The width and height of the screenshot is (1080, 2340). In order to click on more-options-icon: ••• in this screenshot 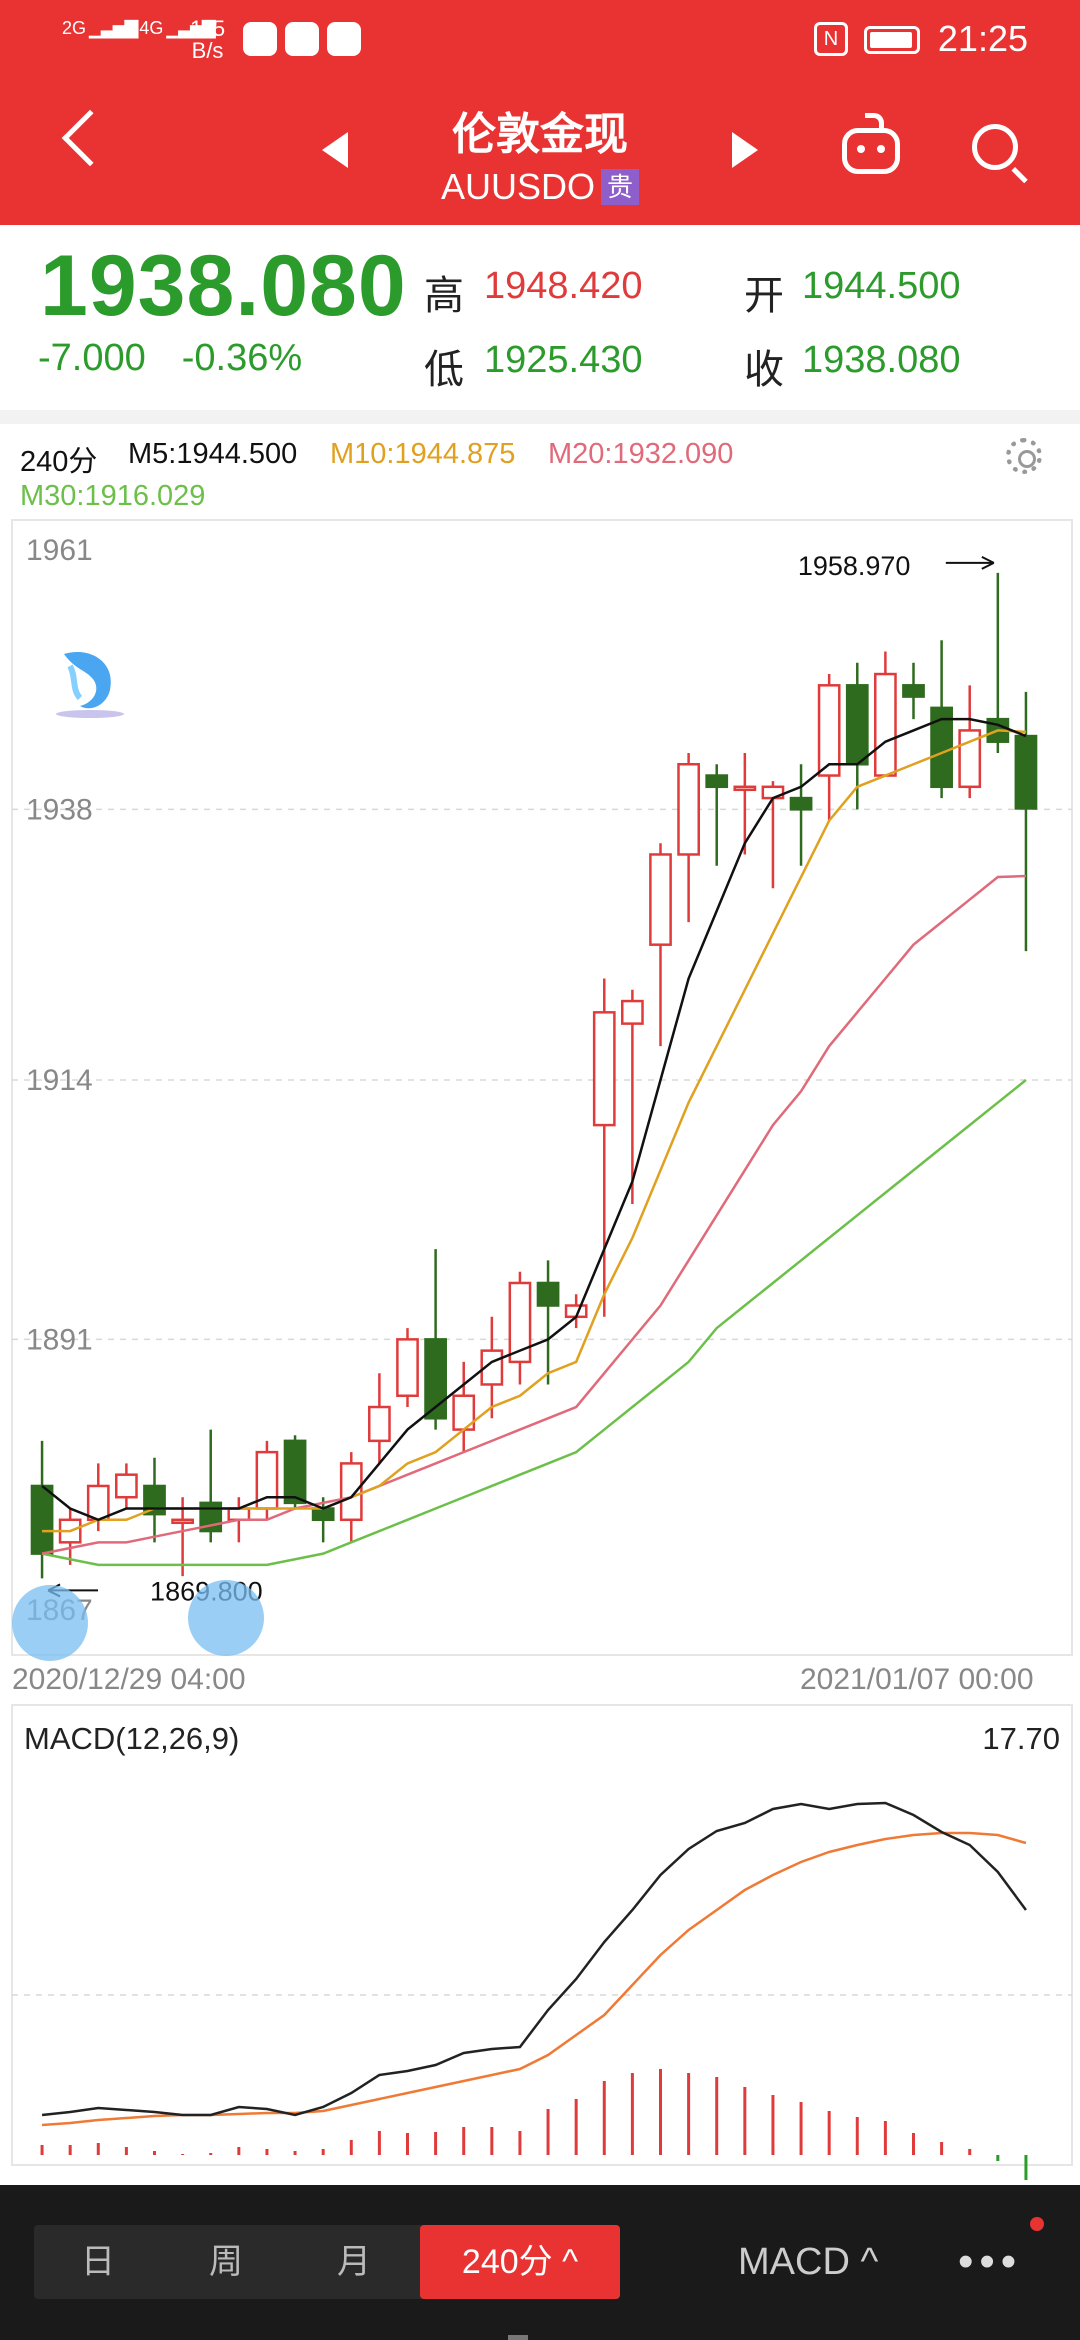, I will do `click(990, 2261)`.